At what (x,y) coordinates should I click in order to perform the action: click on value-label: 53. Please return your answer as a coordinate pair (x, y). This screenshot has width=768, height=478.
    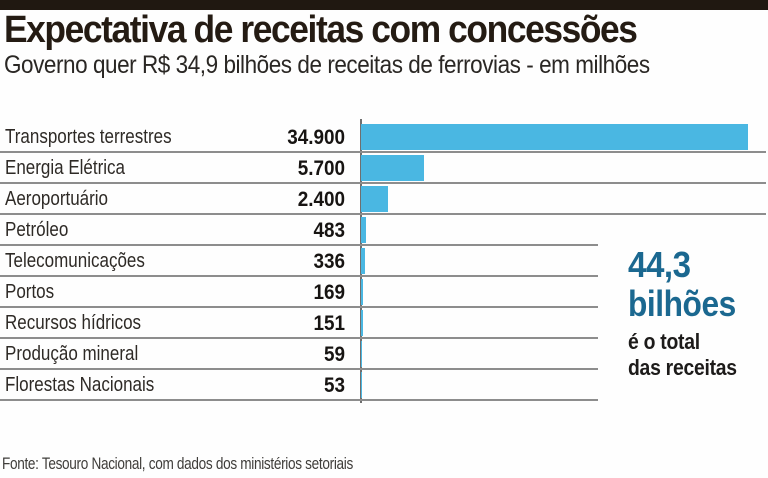
    Looking at the image, I should click on (334, 385).